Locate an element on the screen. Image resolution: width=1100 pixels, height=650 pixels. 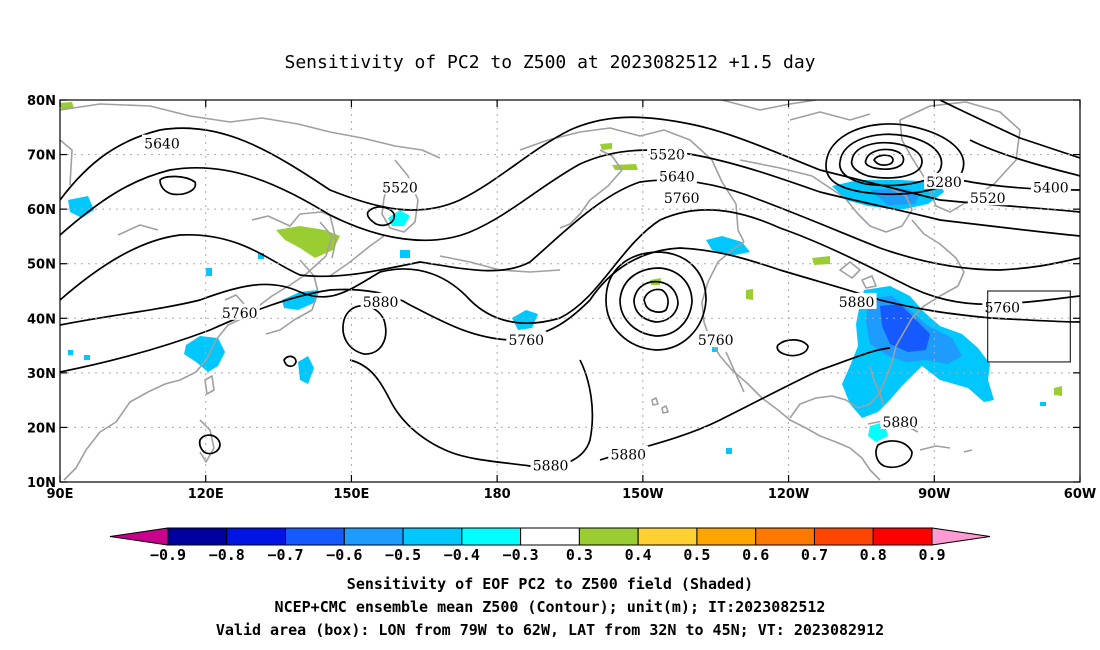
colorbar-high-triangle is located at coordinates (961, 536).